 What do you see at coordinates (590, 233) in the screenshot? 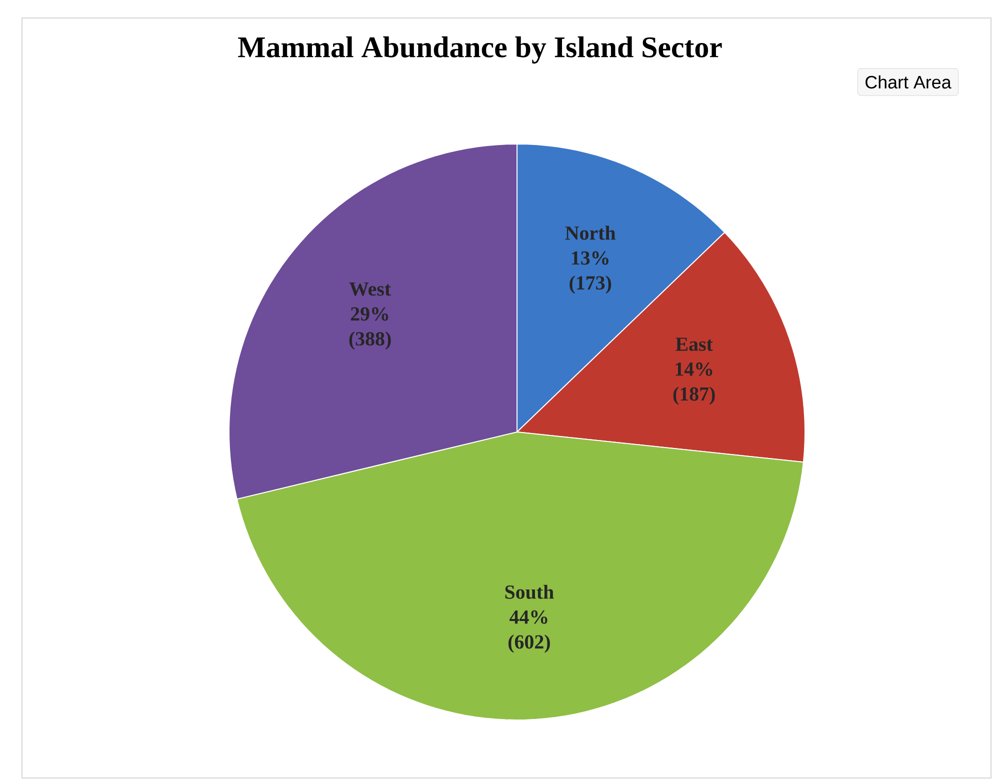
I see `slice-label: North` at bounding box center [590, 233].